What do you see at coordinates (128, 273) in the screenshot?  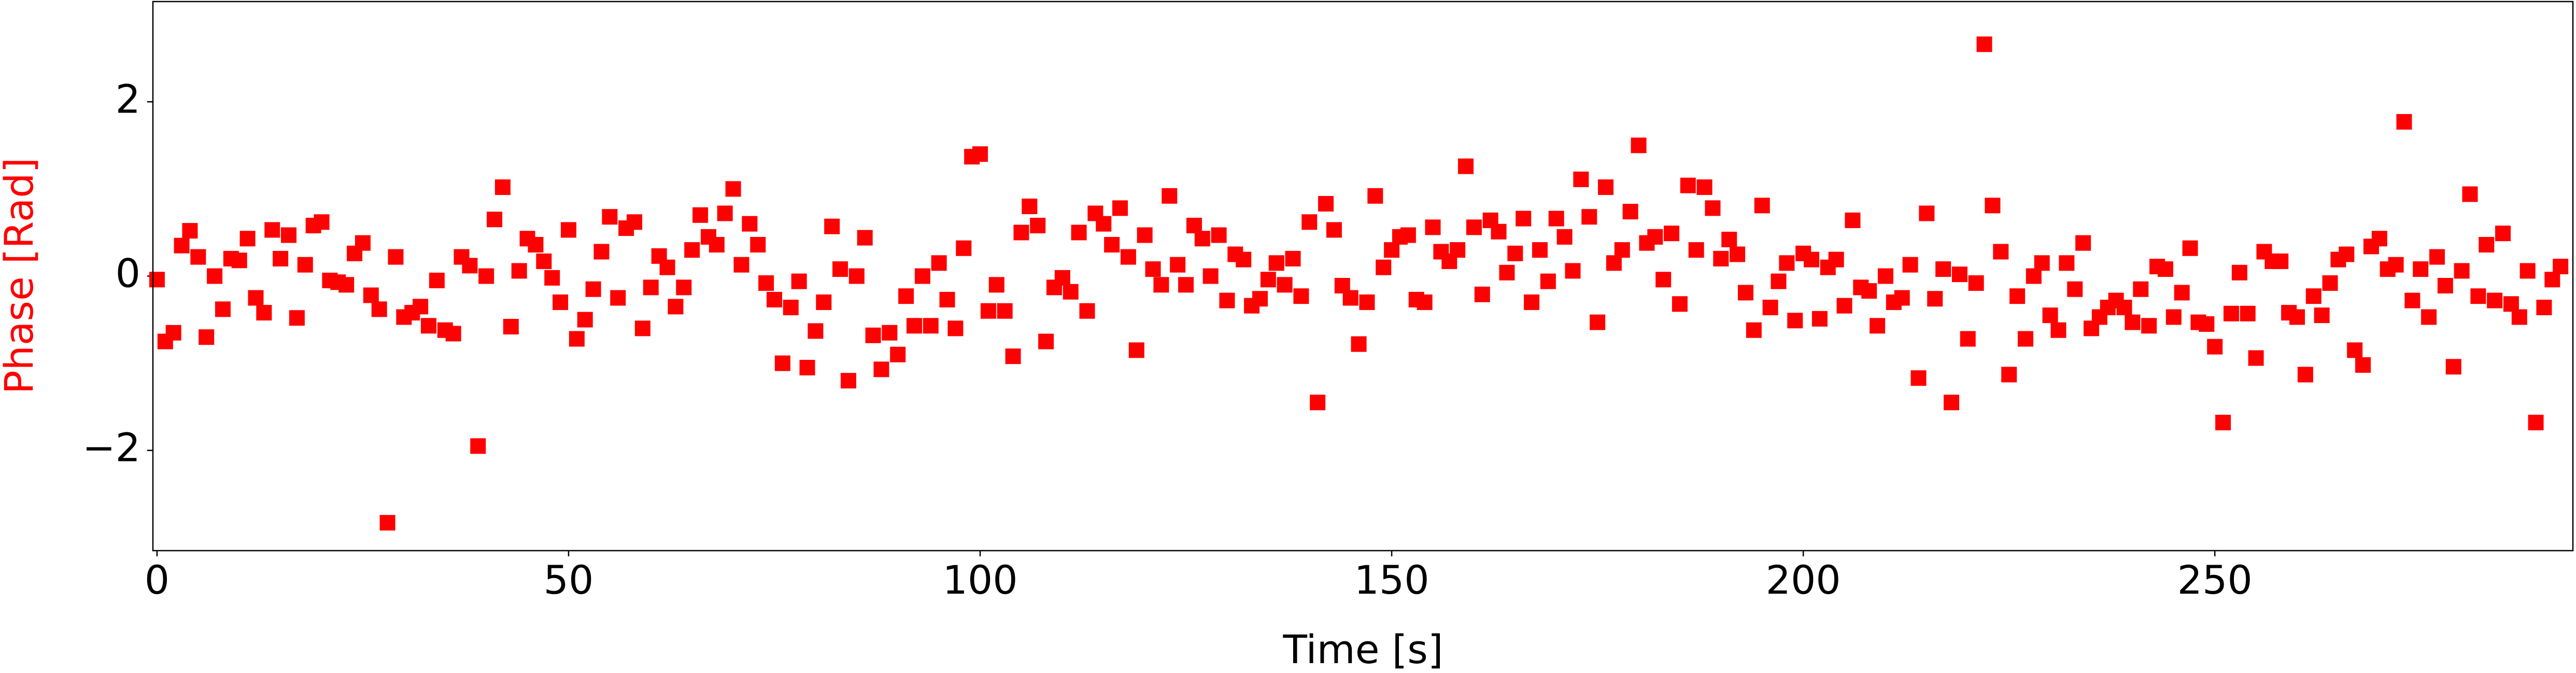 I see `y-tick-label: 0` at bounding box center [128, 273].